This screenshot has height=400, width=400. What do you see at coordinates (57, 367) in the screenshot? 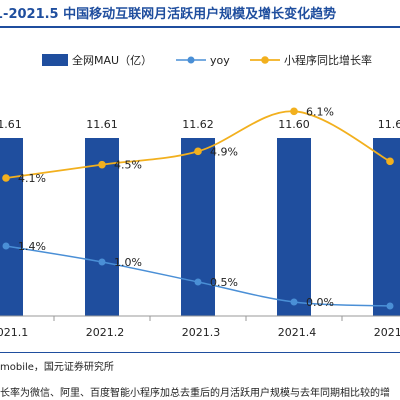
I see `source-text: mobile，国元证券研究所` at bounding box center [57, 367].